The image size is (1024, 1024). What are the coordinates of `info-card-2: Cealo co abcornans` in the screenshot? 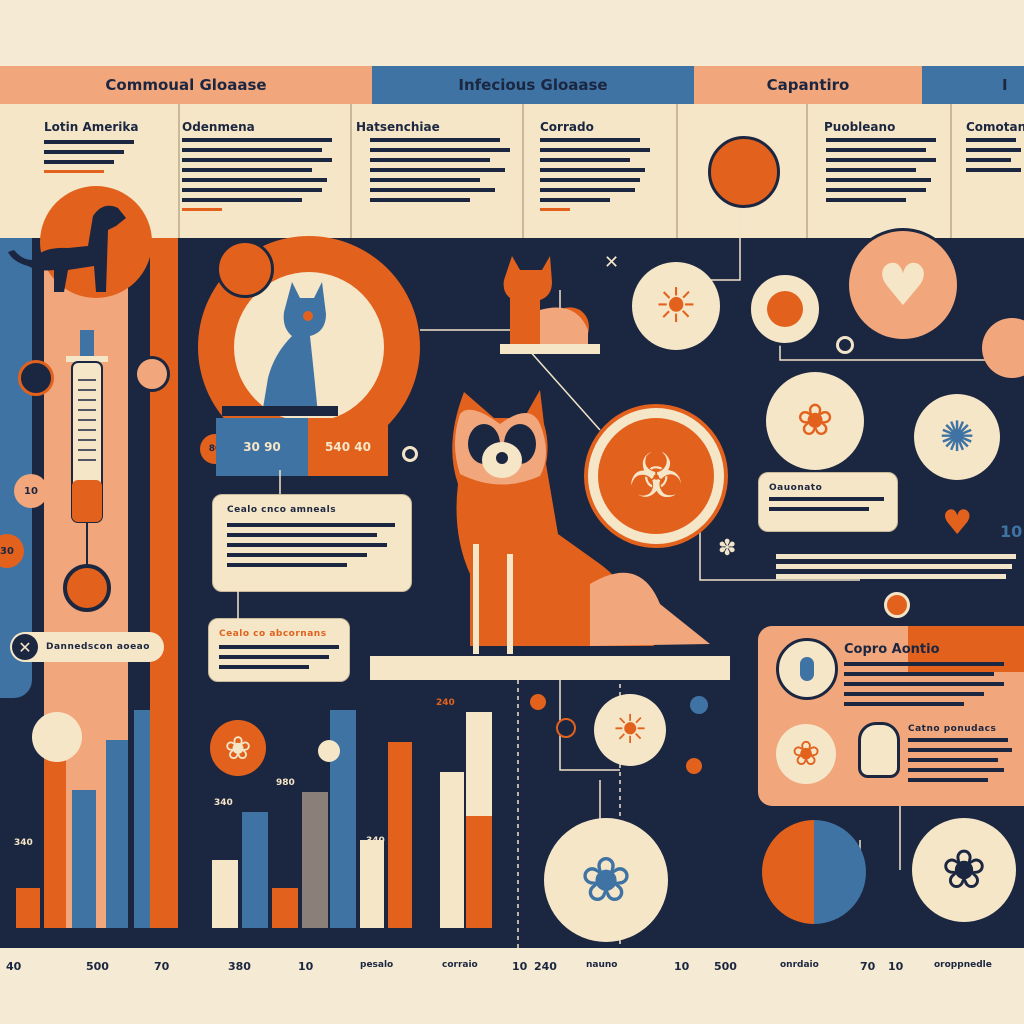 It's located at (279, 650).